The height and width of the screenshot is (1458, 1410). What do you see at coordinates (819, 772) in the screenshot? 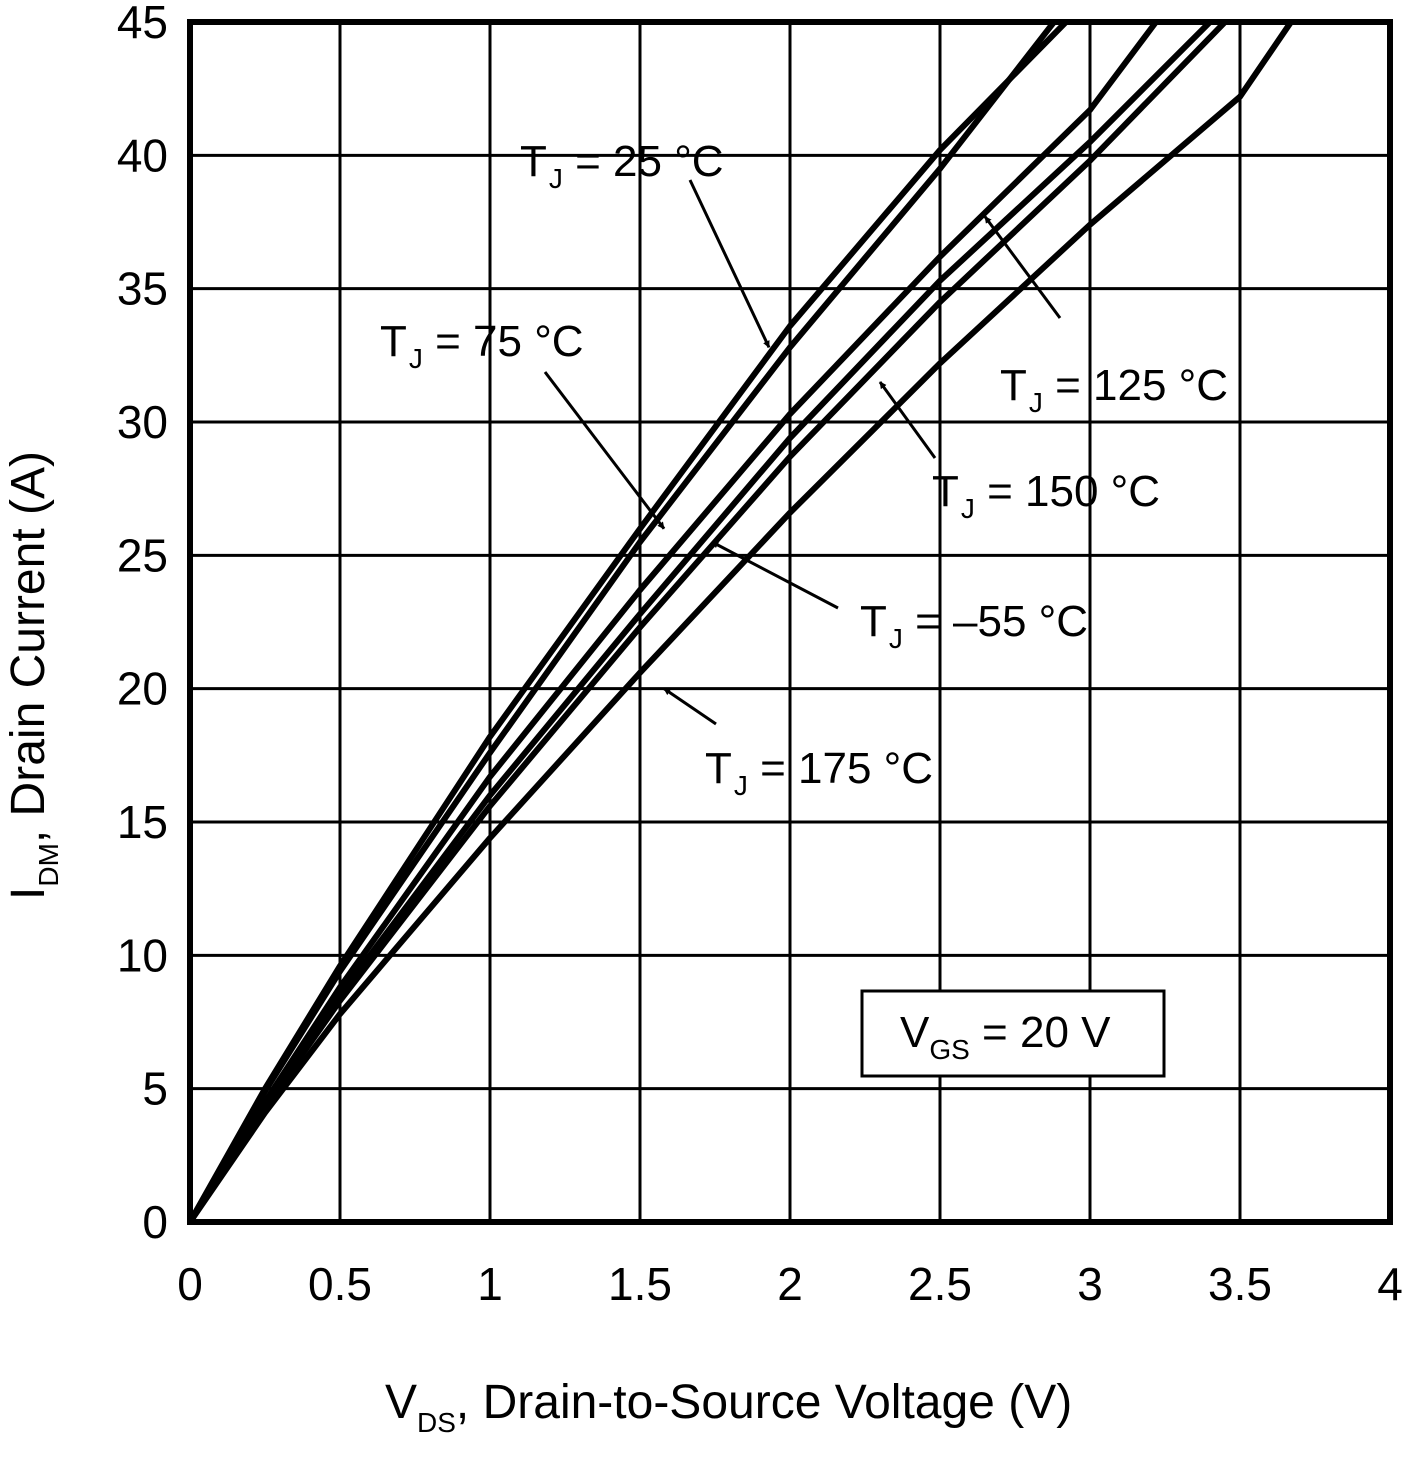
I see `svg-text: TJ = 175 °C` at bounding box center [819, 772].